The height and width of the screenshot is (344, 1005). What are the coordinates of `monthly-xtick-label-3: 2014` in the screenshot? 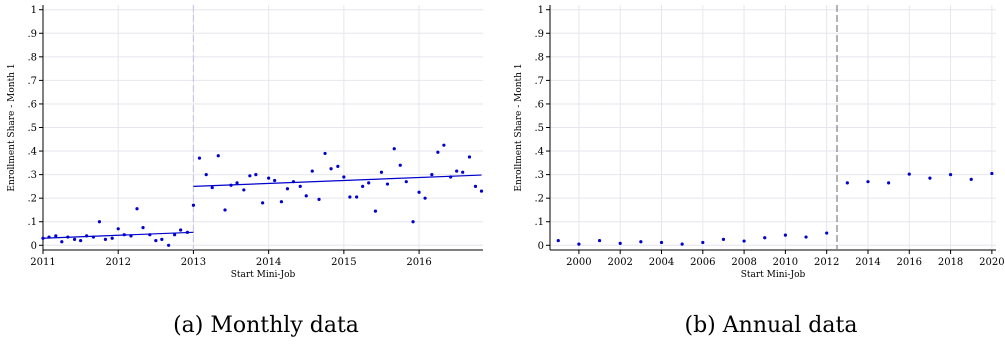 It's located at (268, 262).